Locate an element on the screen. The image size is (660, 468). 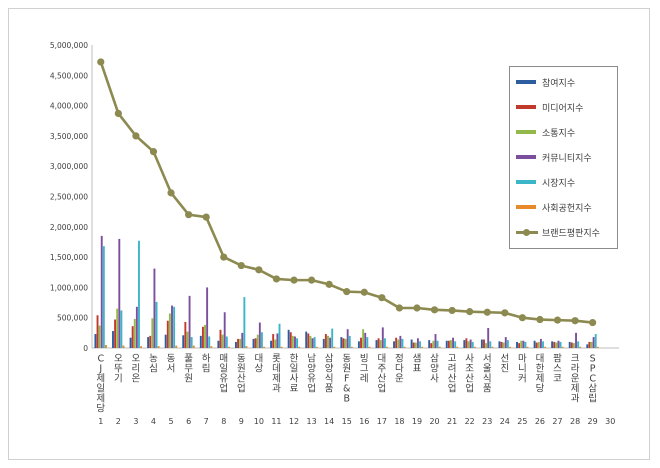
y-tick-label: 1,000,000 is located at coordinates (69, 287).